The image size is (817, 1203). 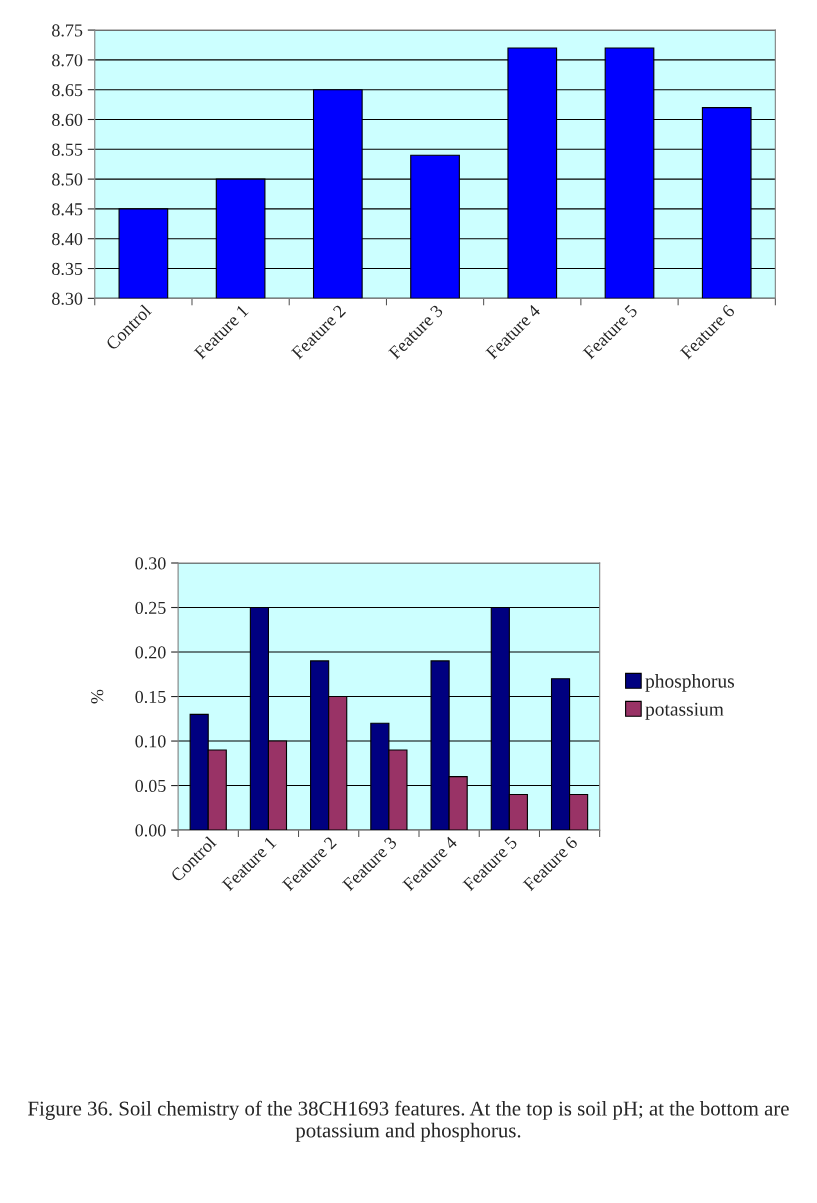 What do you see at coordinates (97, 696) in the screenshot?
I see `y-axis-title: %` at bounding box center [97, 696].